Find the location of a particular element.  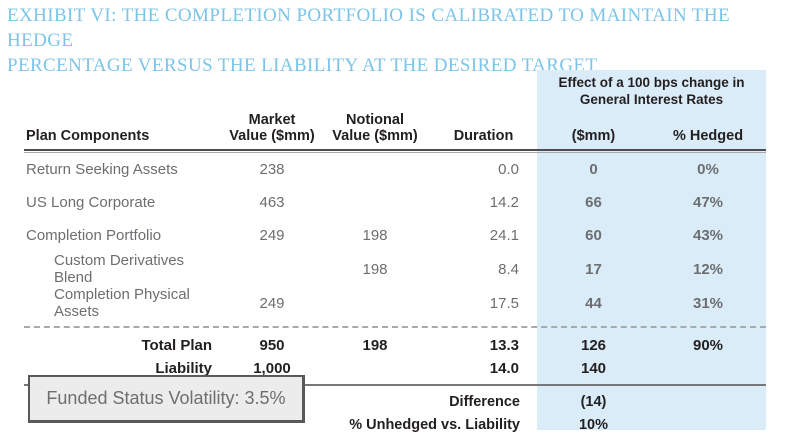

duration-value: 0.0 is located at coordinates (508, 169).